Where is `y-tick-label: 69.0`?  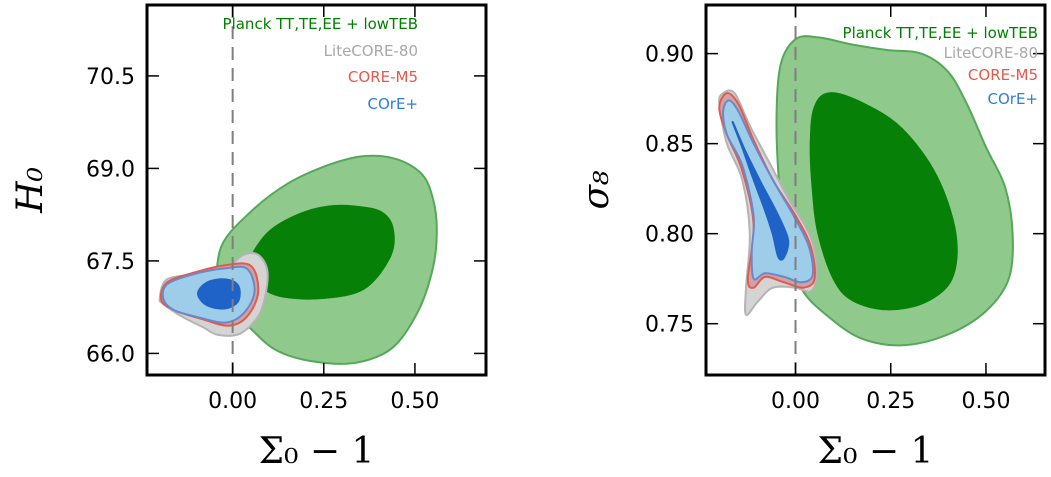 y-tick-label: 69.0 is located at coordinates (110, 169).